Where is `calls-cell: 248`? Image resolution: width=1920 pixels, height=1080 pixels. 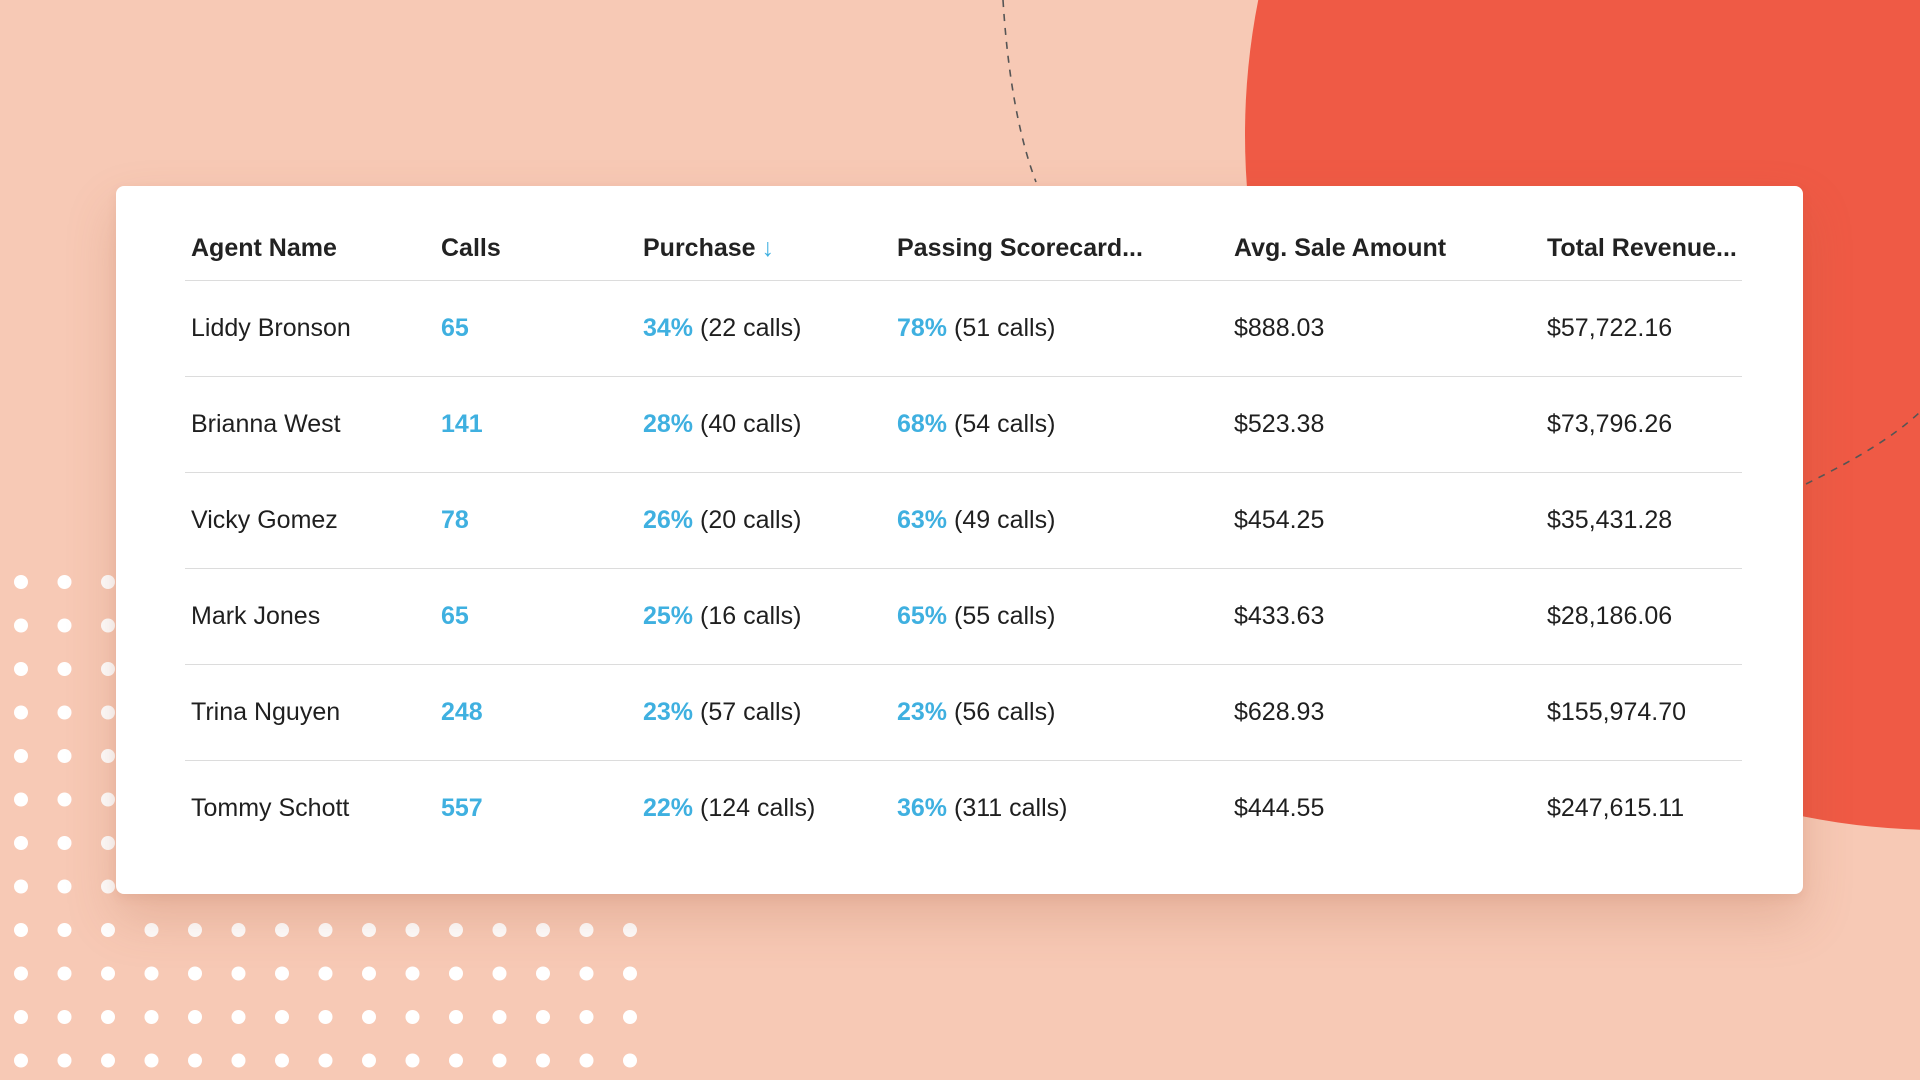
calls-cell: 248 is located at coordinates (462, 712).